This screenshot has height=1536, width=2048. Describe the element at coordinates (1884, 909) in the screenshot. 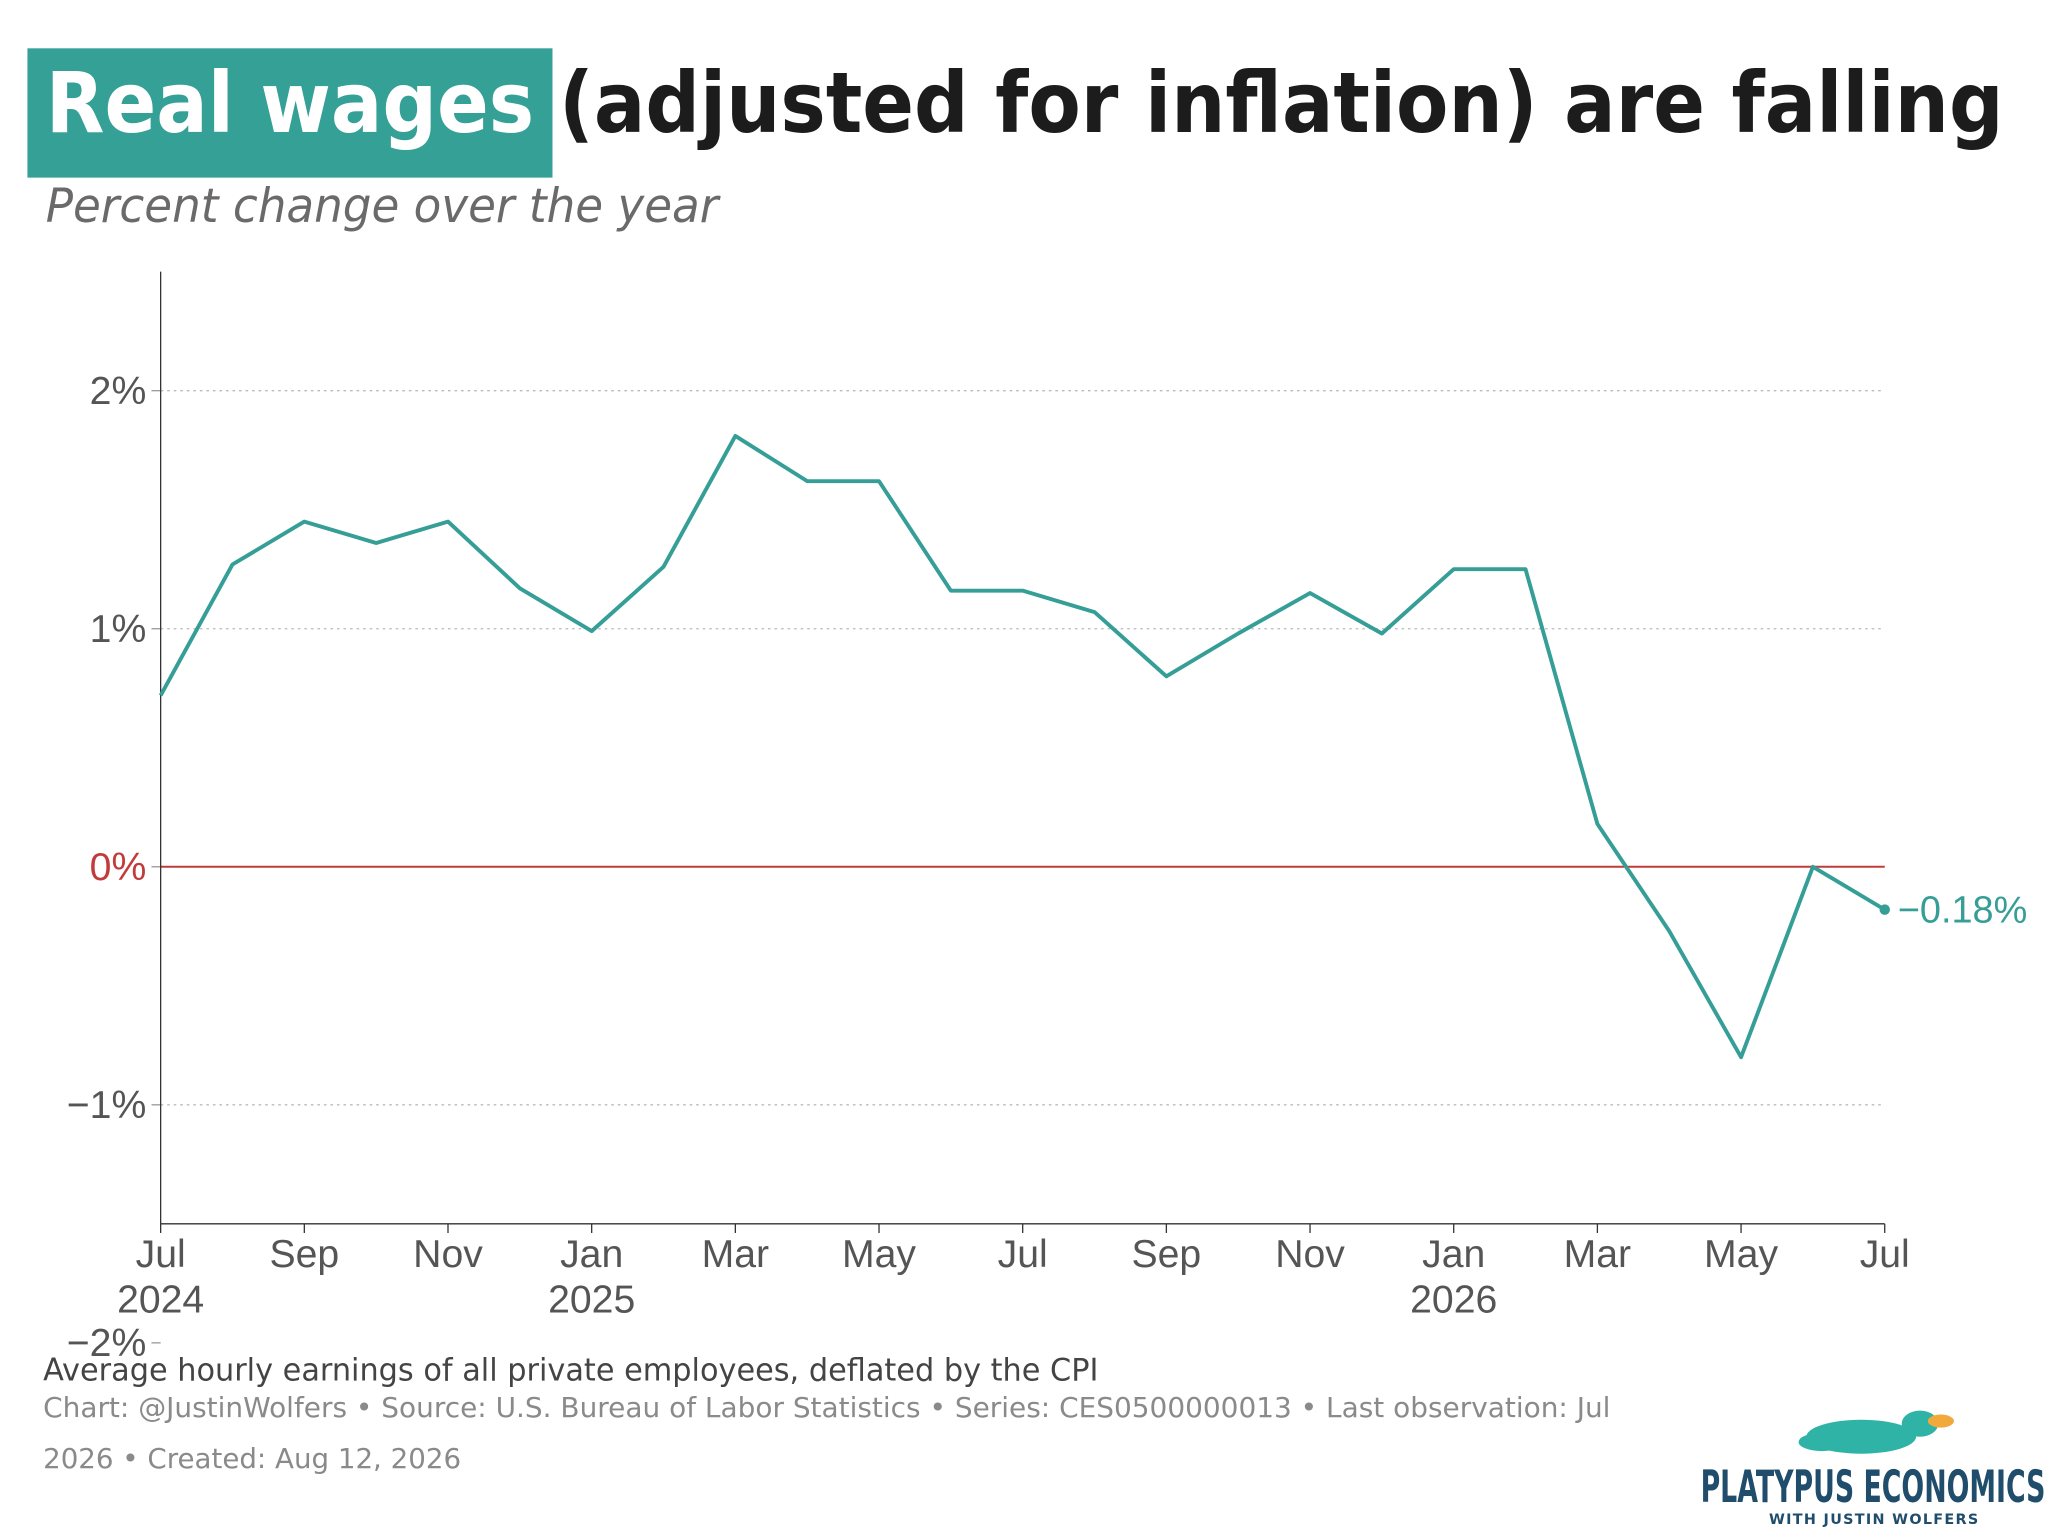

I see `end-point` at that location.